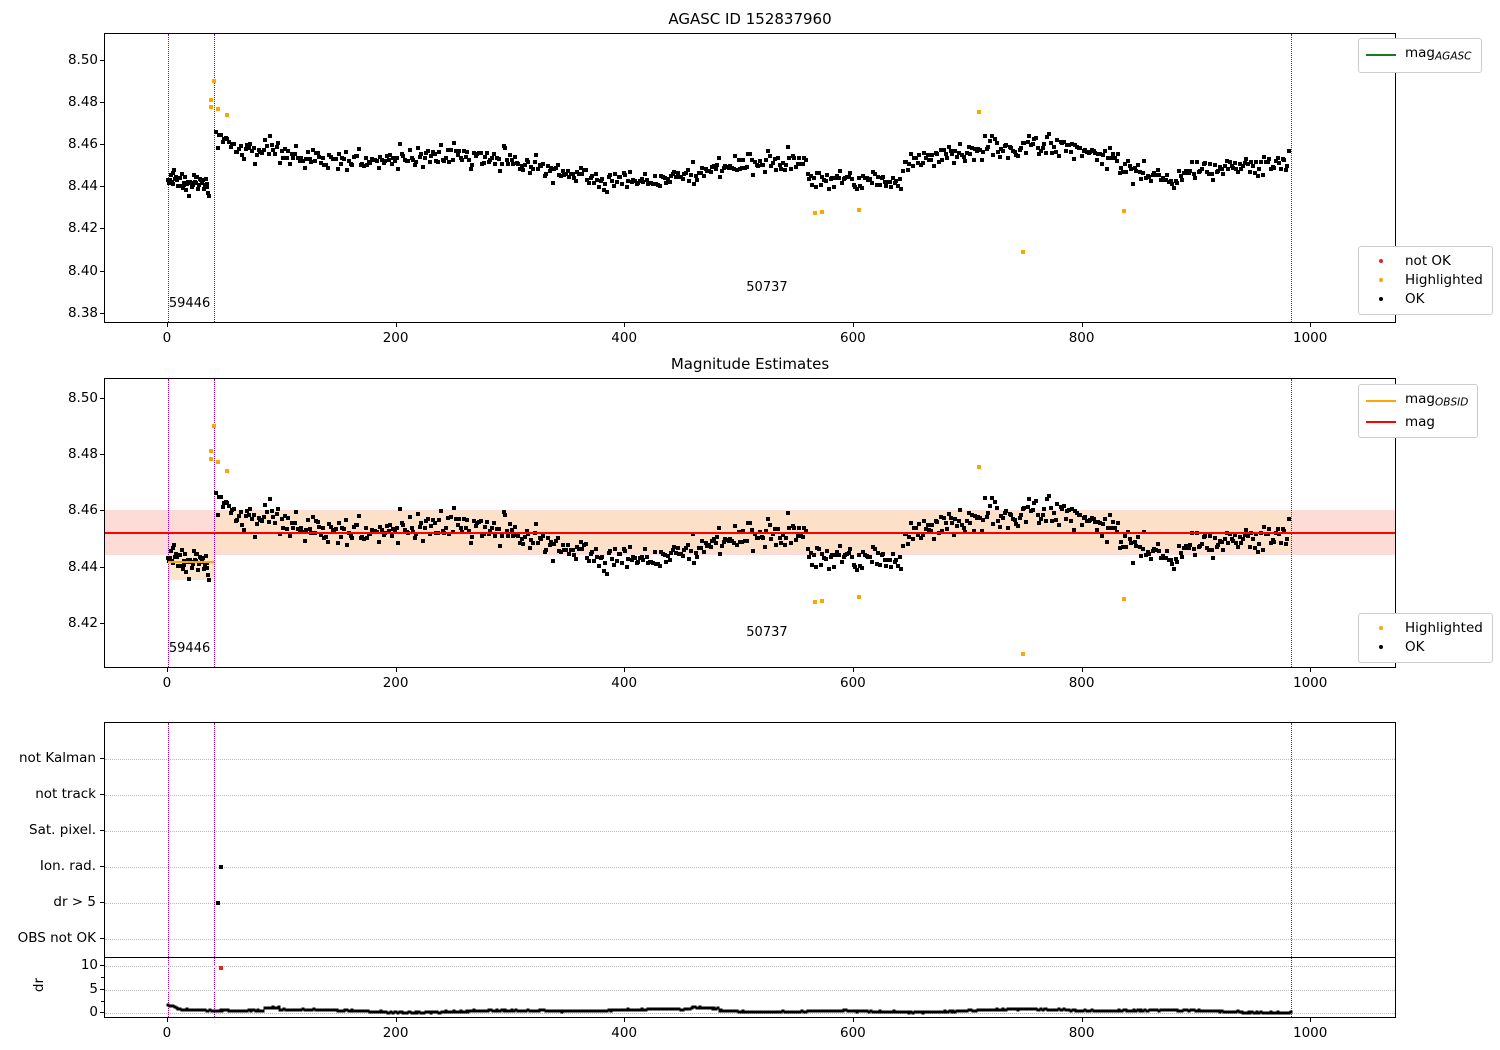  I want to click on legend-entry-mag-agasc: magAGASC, so click(1419, 55).